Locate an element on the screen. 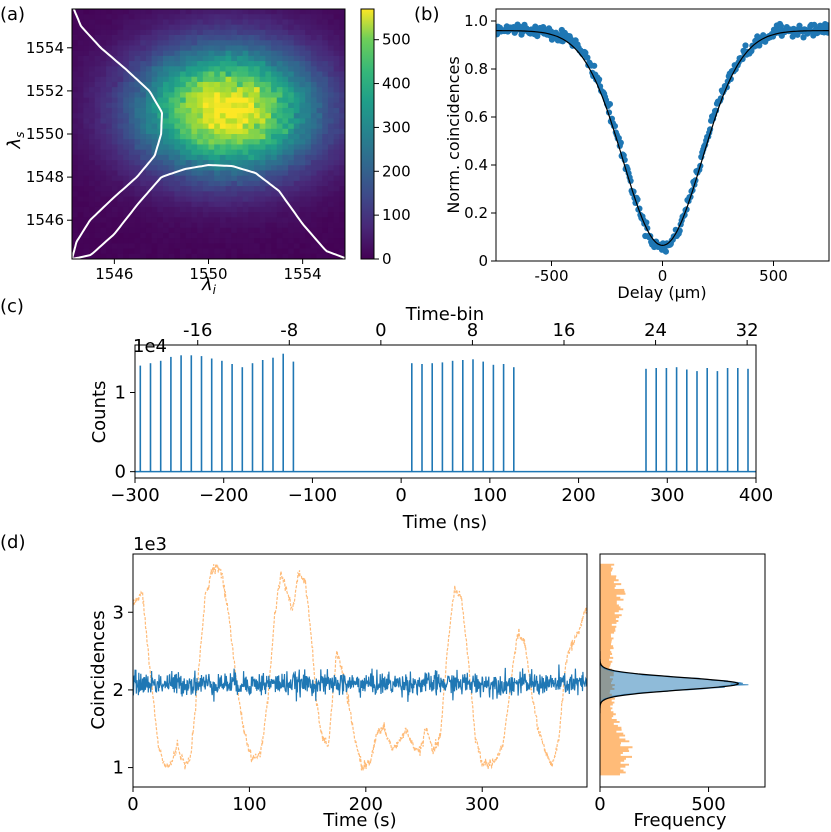 The image size is (831, 832). time-bin-tick-label: 8 is located at coordinates (472, 330).